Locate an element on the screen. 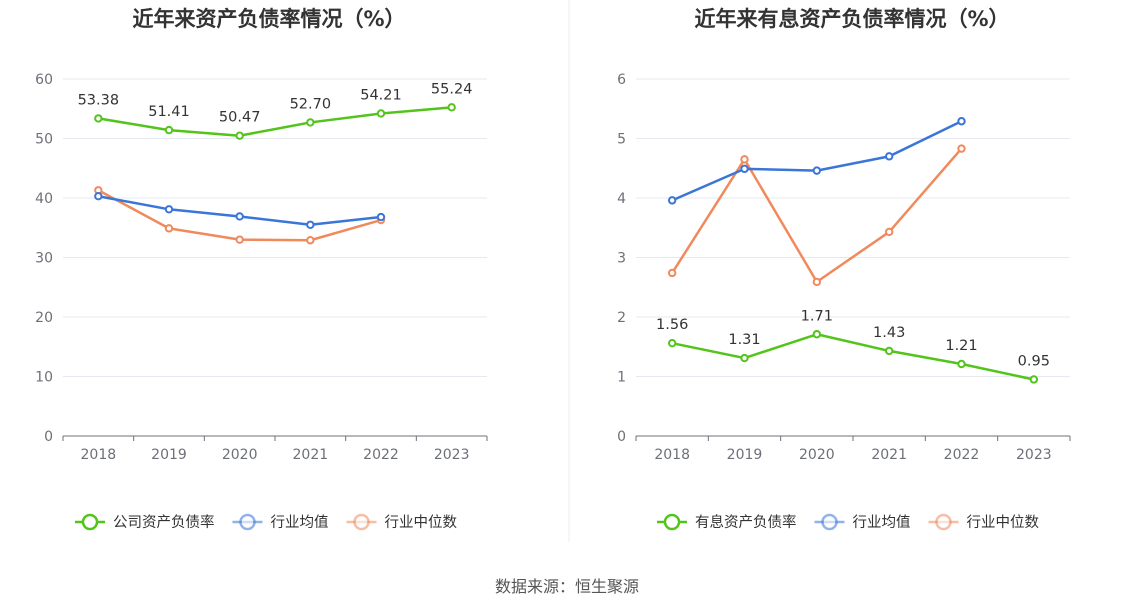 The height and width of the screenshot is (612, 1134). chart-0-data-label: 53.38 is located at coordinates (99, 100).